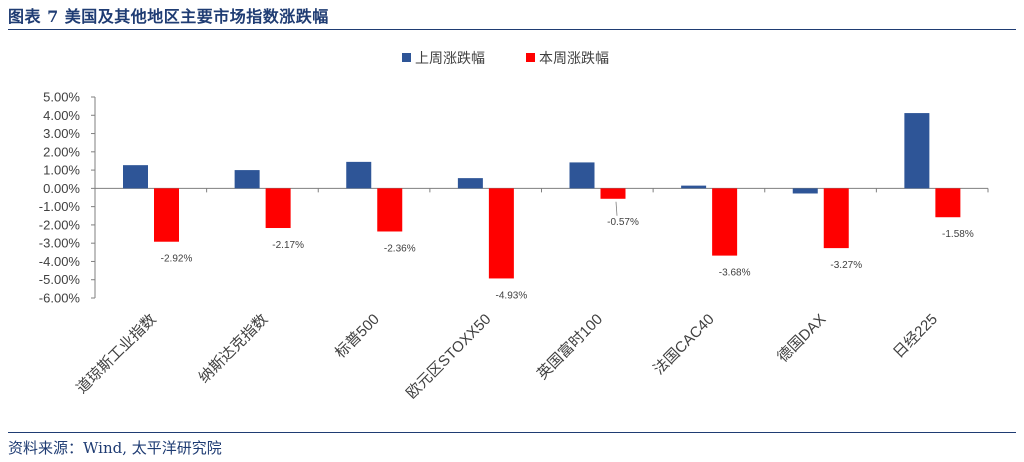 The width and height of the screenshot is (1024, 462). I want to click on y-tick-label: -3.00%, so click(60, 243).